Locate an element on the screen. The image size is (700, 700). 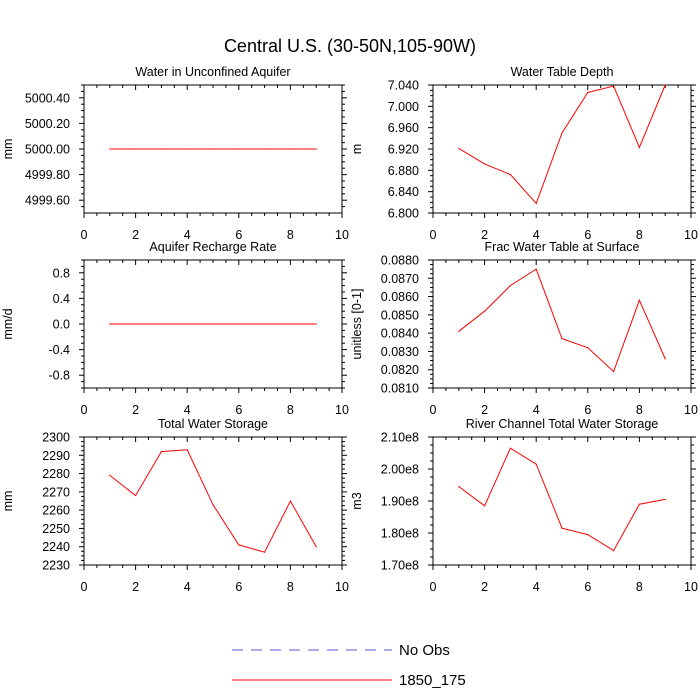
y-axis-label: m is located at coordinates (357, 149).